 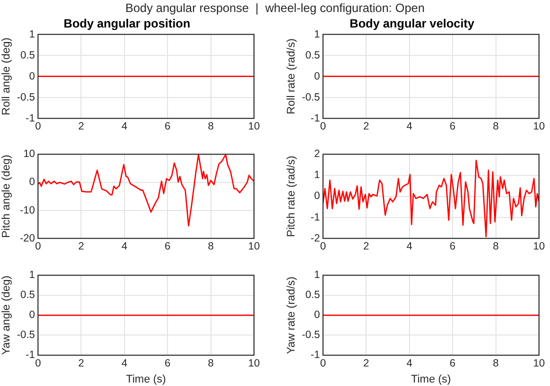 What do you see at coordinates (292, 197) in the screenshot?
I see `y-axis-title: Pitch rate (rad/s)` at bounding box center [292, 197].